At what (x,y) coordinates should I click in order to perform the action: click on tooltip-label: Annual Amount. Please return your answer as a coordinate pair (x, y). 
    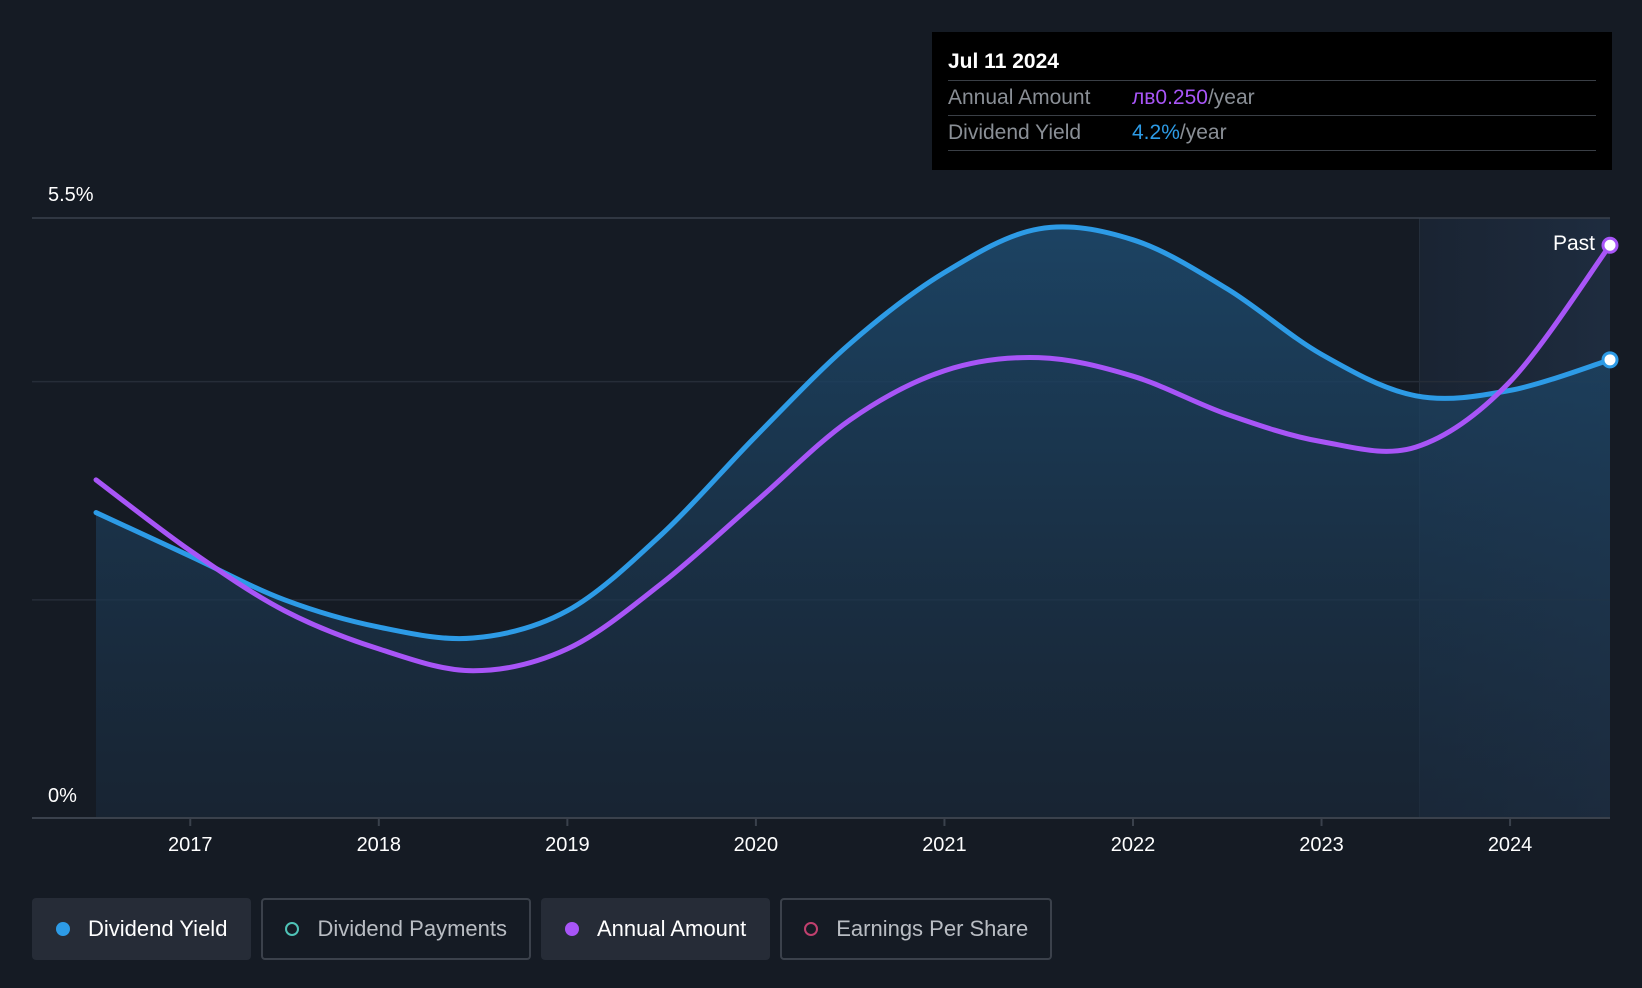
    Looking at the image, I should click on (1019, 97).